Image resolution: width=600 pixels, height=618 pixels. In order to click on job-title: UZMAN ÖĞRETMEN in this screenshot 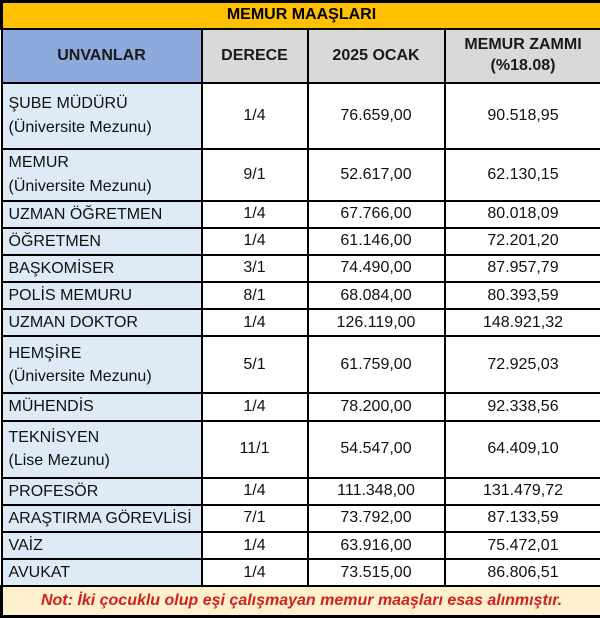, I will do `click(104, 214)`.